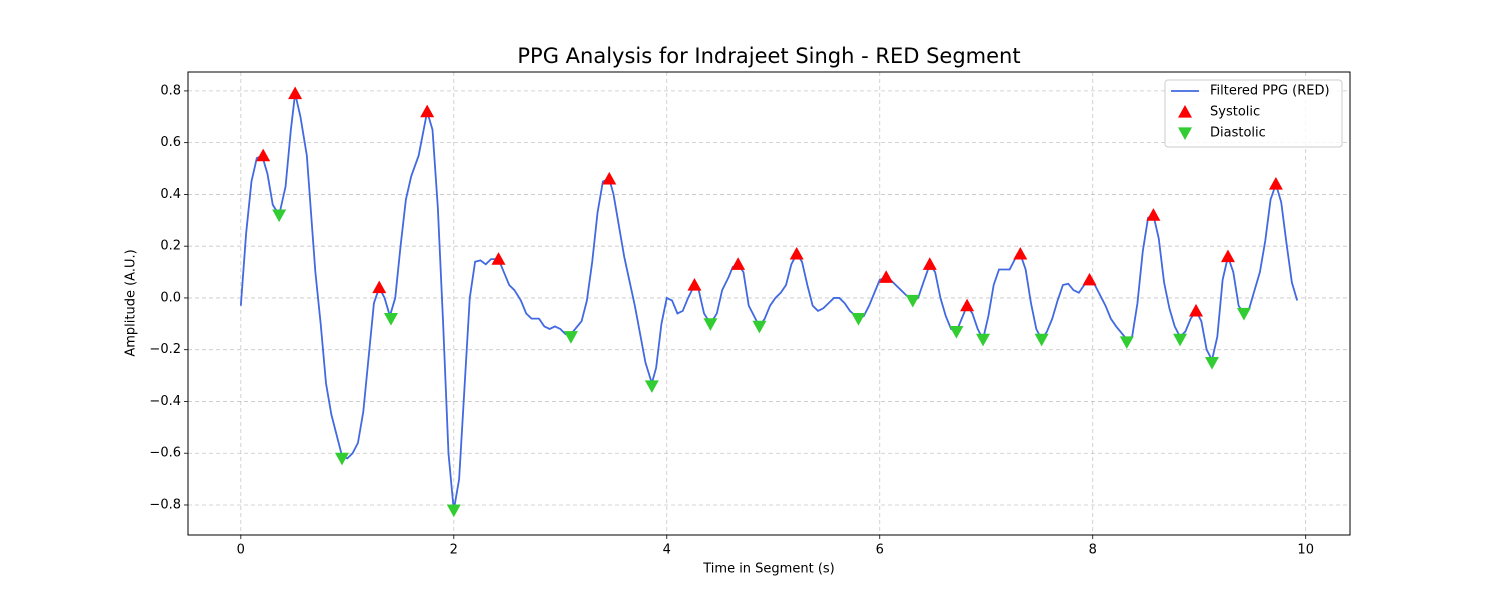 This screenshot has width=1500, height=600. Describe the element at coordinates (1235, 112) in the screenshot. I see `legend-label: Systolic` at that location.